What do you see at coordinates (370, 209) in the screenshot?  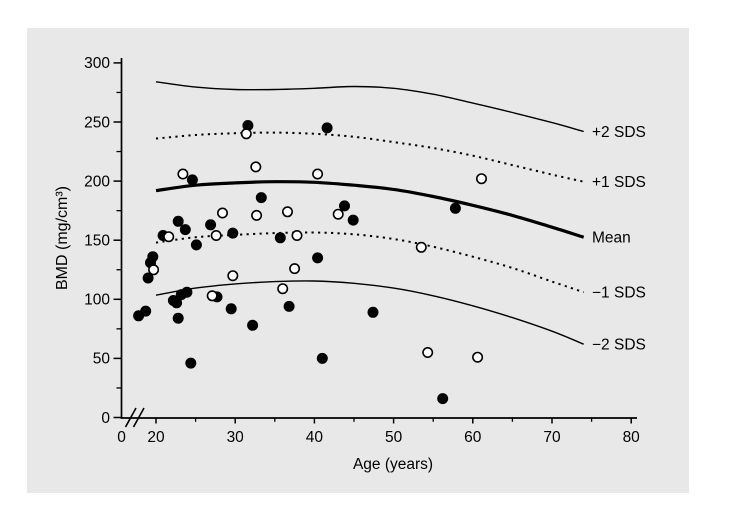 I see `curve-mean` at bounding box center [370, 209].